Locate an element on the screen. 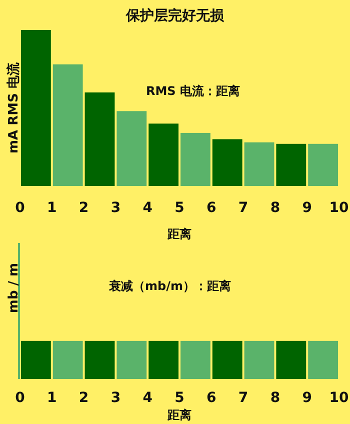 Image resolution: width=350 pixels, height=424 pixels. y-axis-title: mb / m is located at coordinates (14, 288).